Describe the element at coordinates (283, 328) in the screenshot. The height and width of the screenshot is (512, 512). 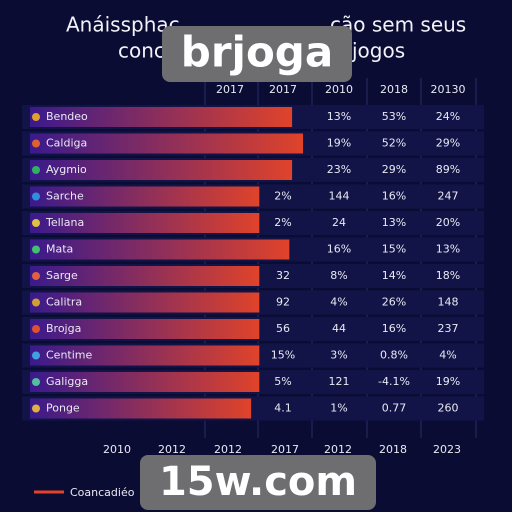
I see `table-cell: 56` at that location.